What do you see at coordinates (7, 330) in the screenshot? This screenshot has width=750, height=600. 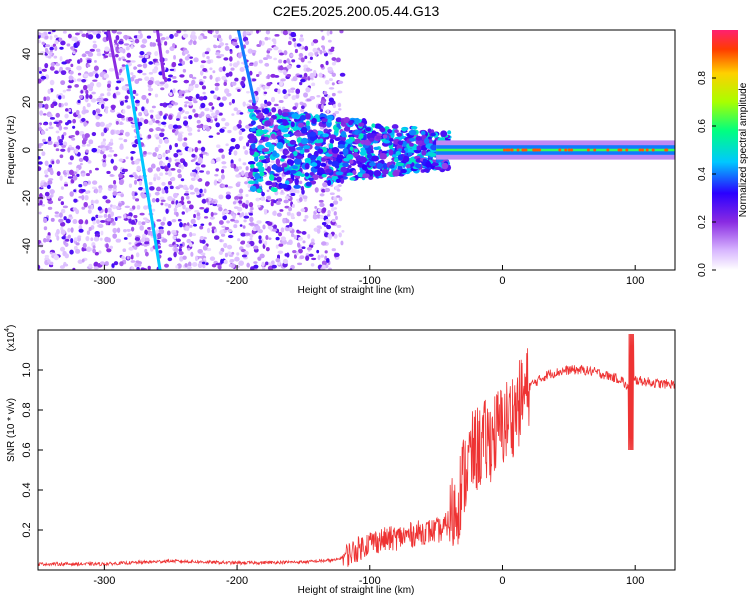 I see `snr-y-scale-exp: 4` at bounding box center [7, 330].